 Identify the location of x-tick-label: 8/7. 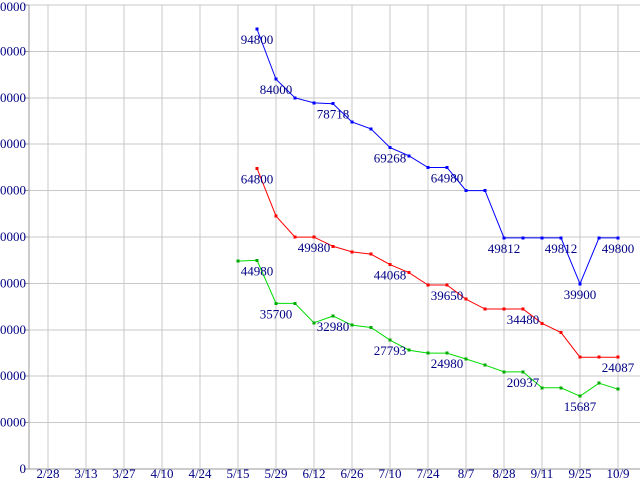
(466, 473).